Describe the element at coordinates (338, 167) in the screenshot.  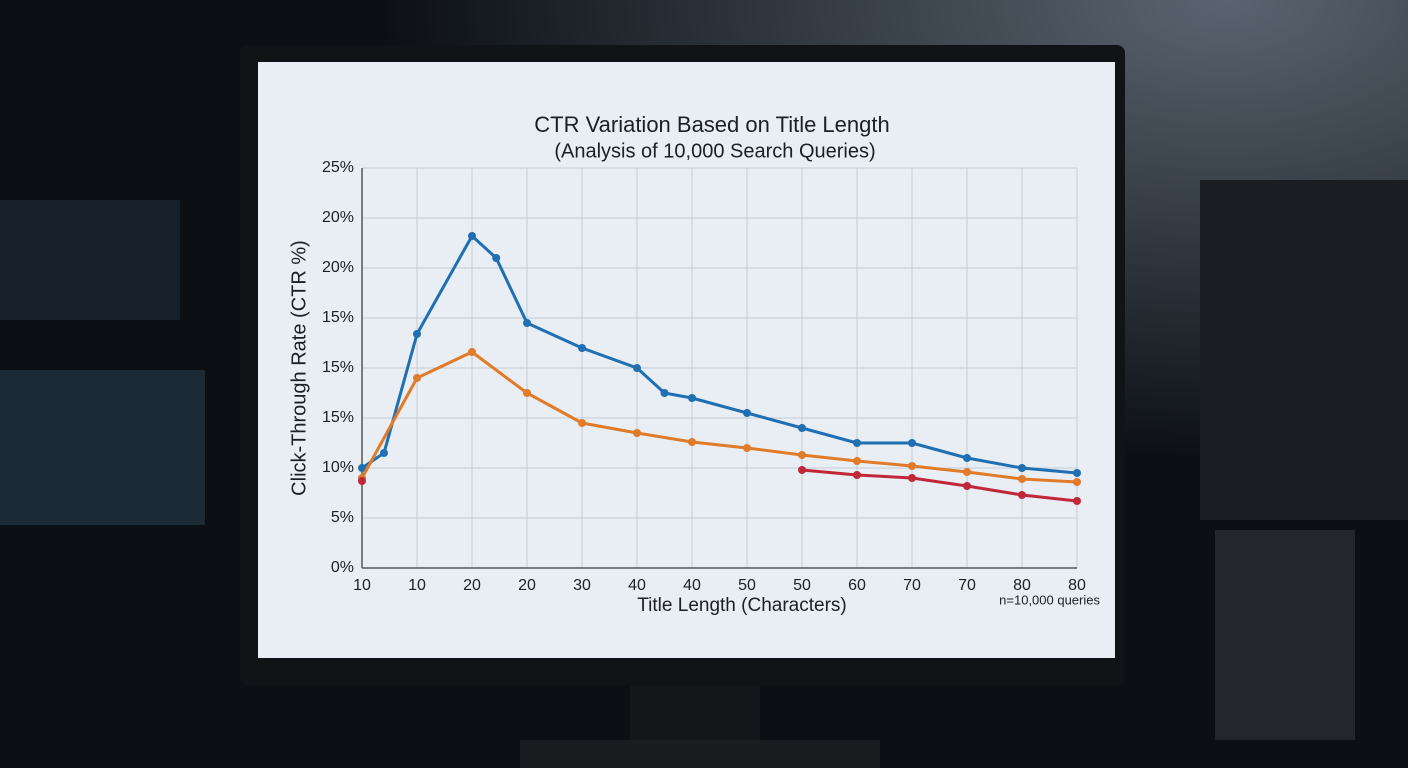
I see `y-tick-label: 25%` at that location.